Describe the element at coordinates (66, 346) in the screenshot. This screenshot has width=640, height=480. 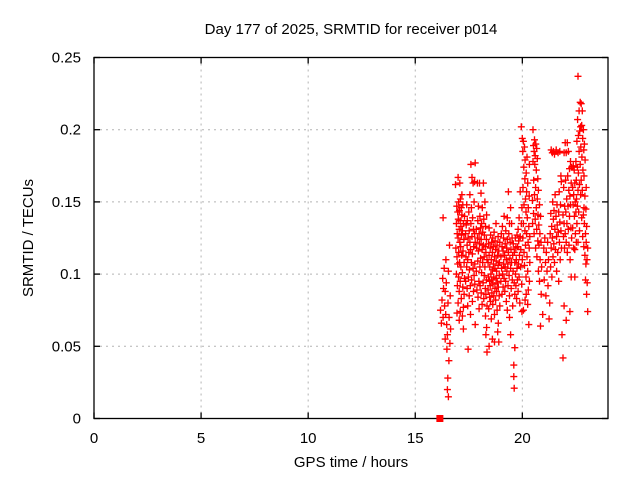
I see `y-tick-label: 0.05` at that location.